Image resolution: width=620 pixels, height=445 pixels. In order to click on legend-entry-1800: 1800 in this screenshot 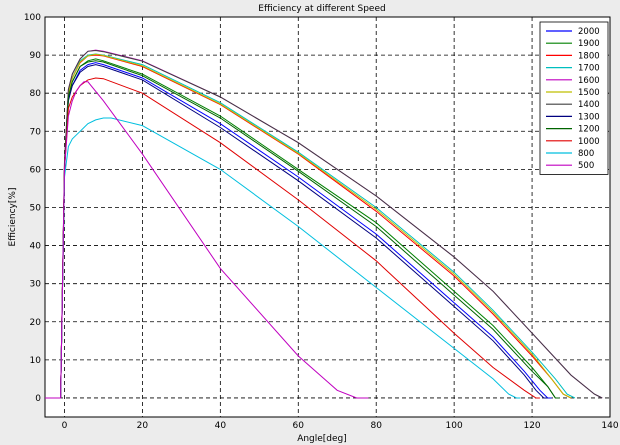, I will do `click(589, 56)`.